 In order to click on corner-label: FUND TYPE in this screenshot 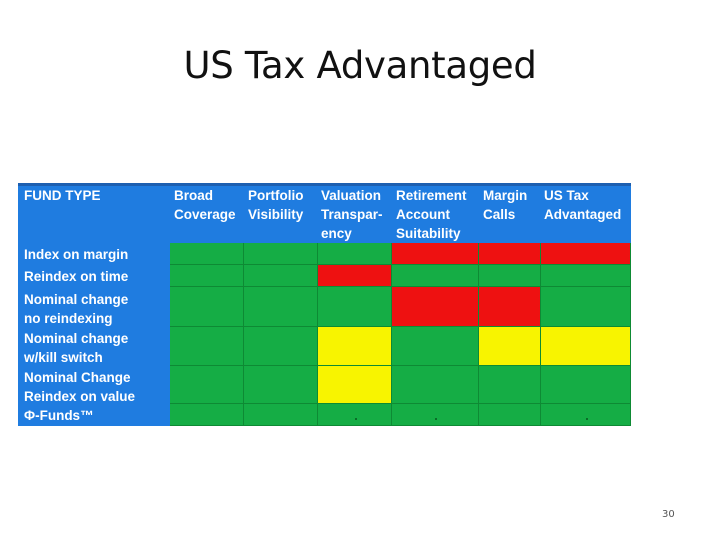, I will do `click(62, 195)`.